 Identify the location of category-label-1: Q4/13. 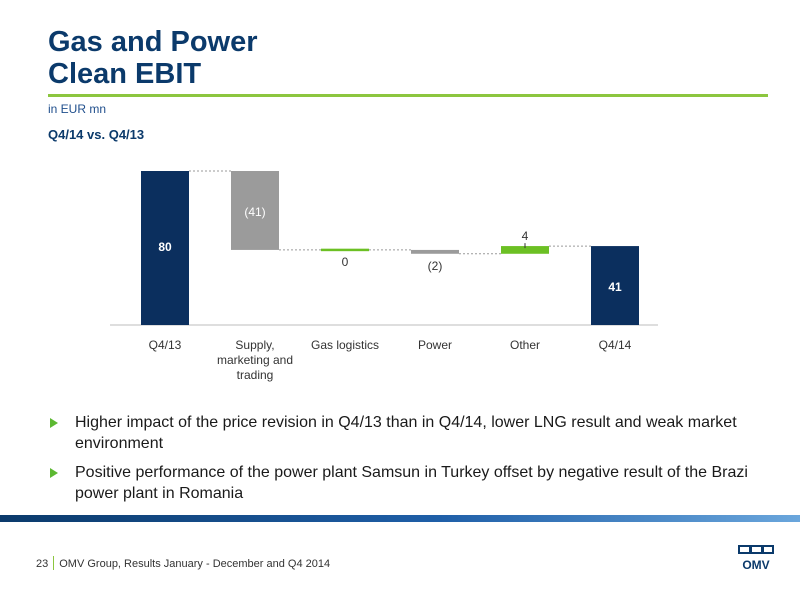
(165, 345).